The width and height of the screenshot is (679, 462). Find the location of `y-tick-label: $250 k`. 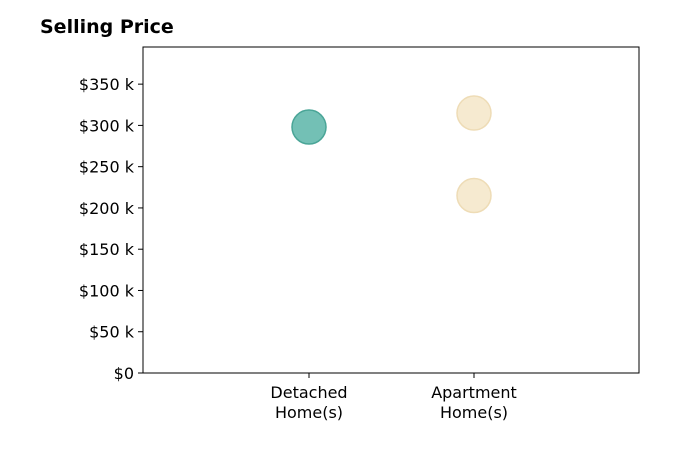

y-tick-label: $250 k is located at coordinates (107, 167).